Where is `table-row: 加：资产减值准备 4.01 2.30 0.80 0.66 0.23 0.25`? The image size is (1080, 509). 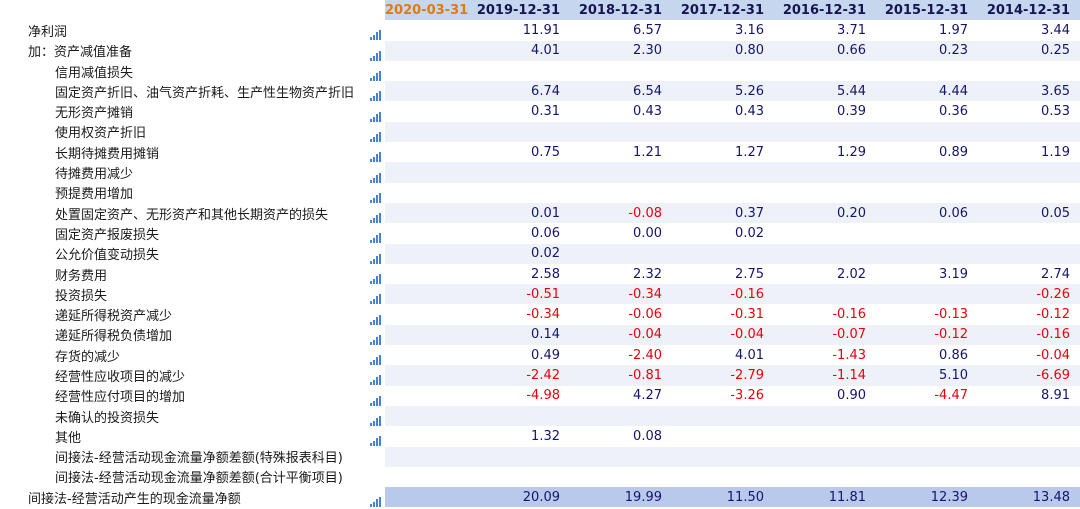
table-row: 加：资产减值准备 4.01 2.30 0.80 0.66 0.23 0.25 is located at coordinates (540, 50).